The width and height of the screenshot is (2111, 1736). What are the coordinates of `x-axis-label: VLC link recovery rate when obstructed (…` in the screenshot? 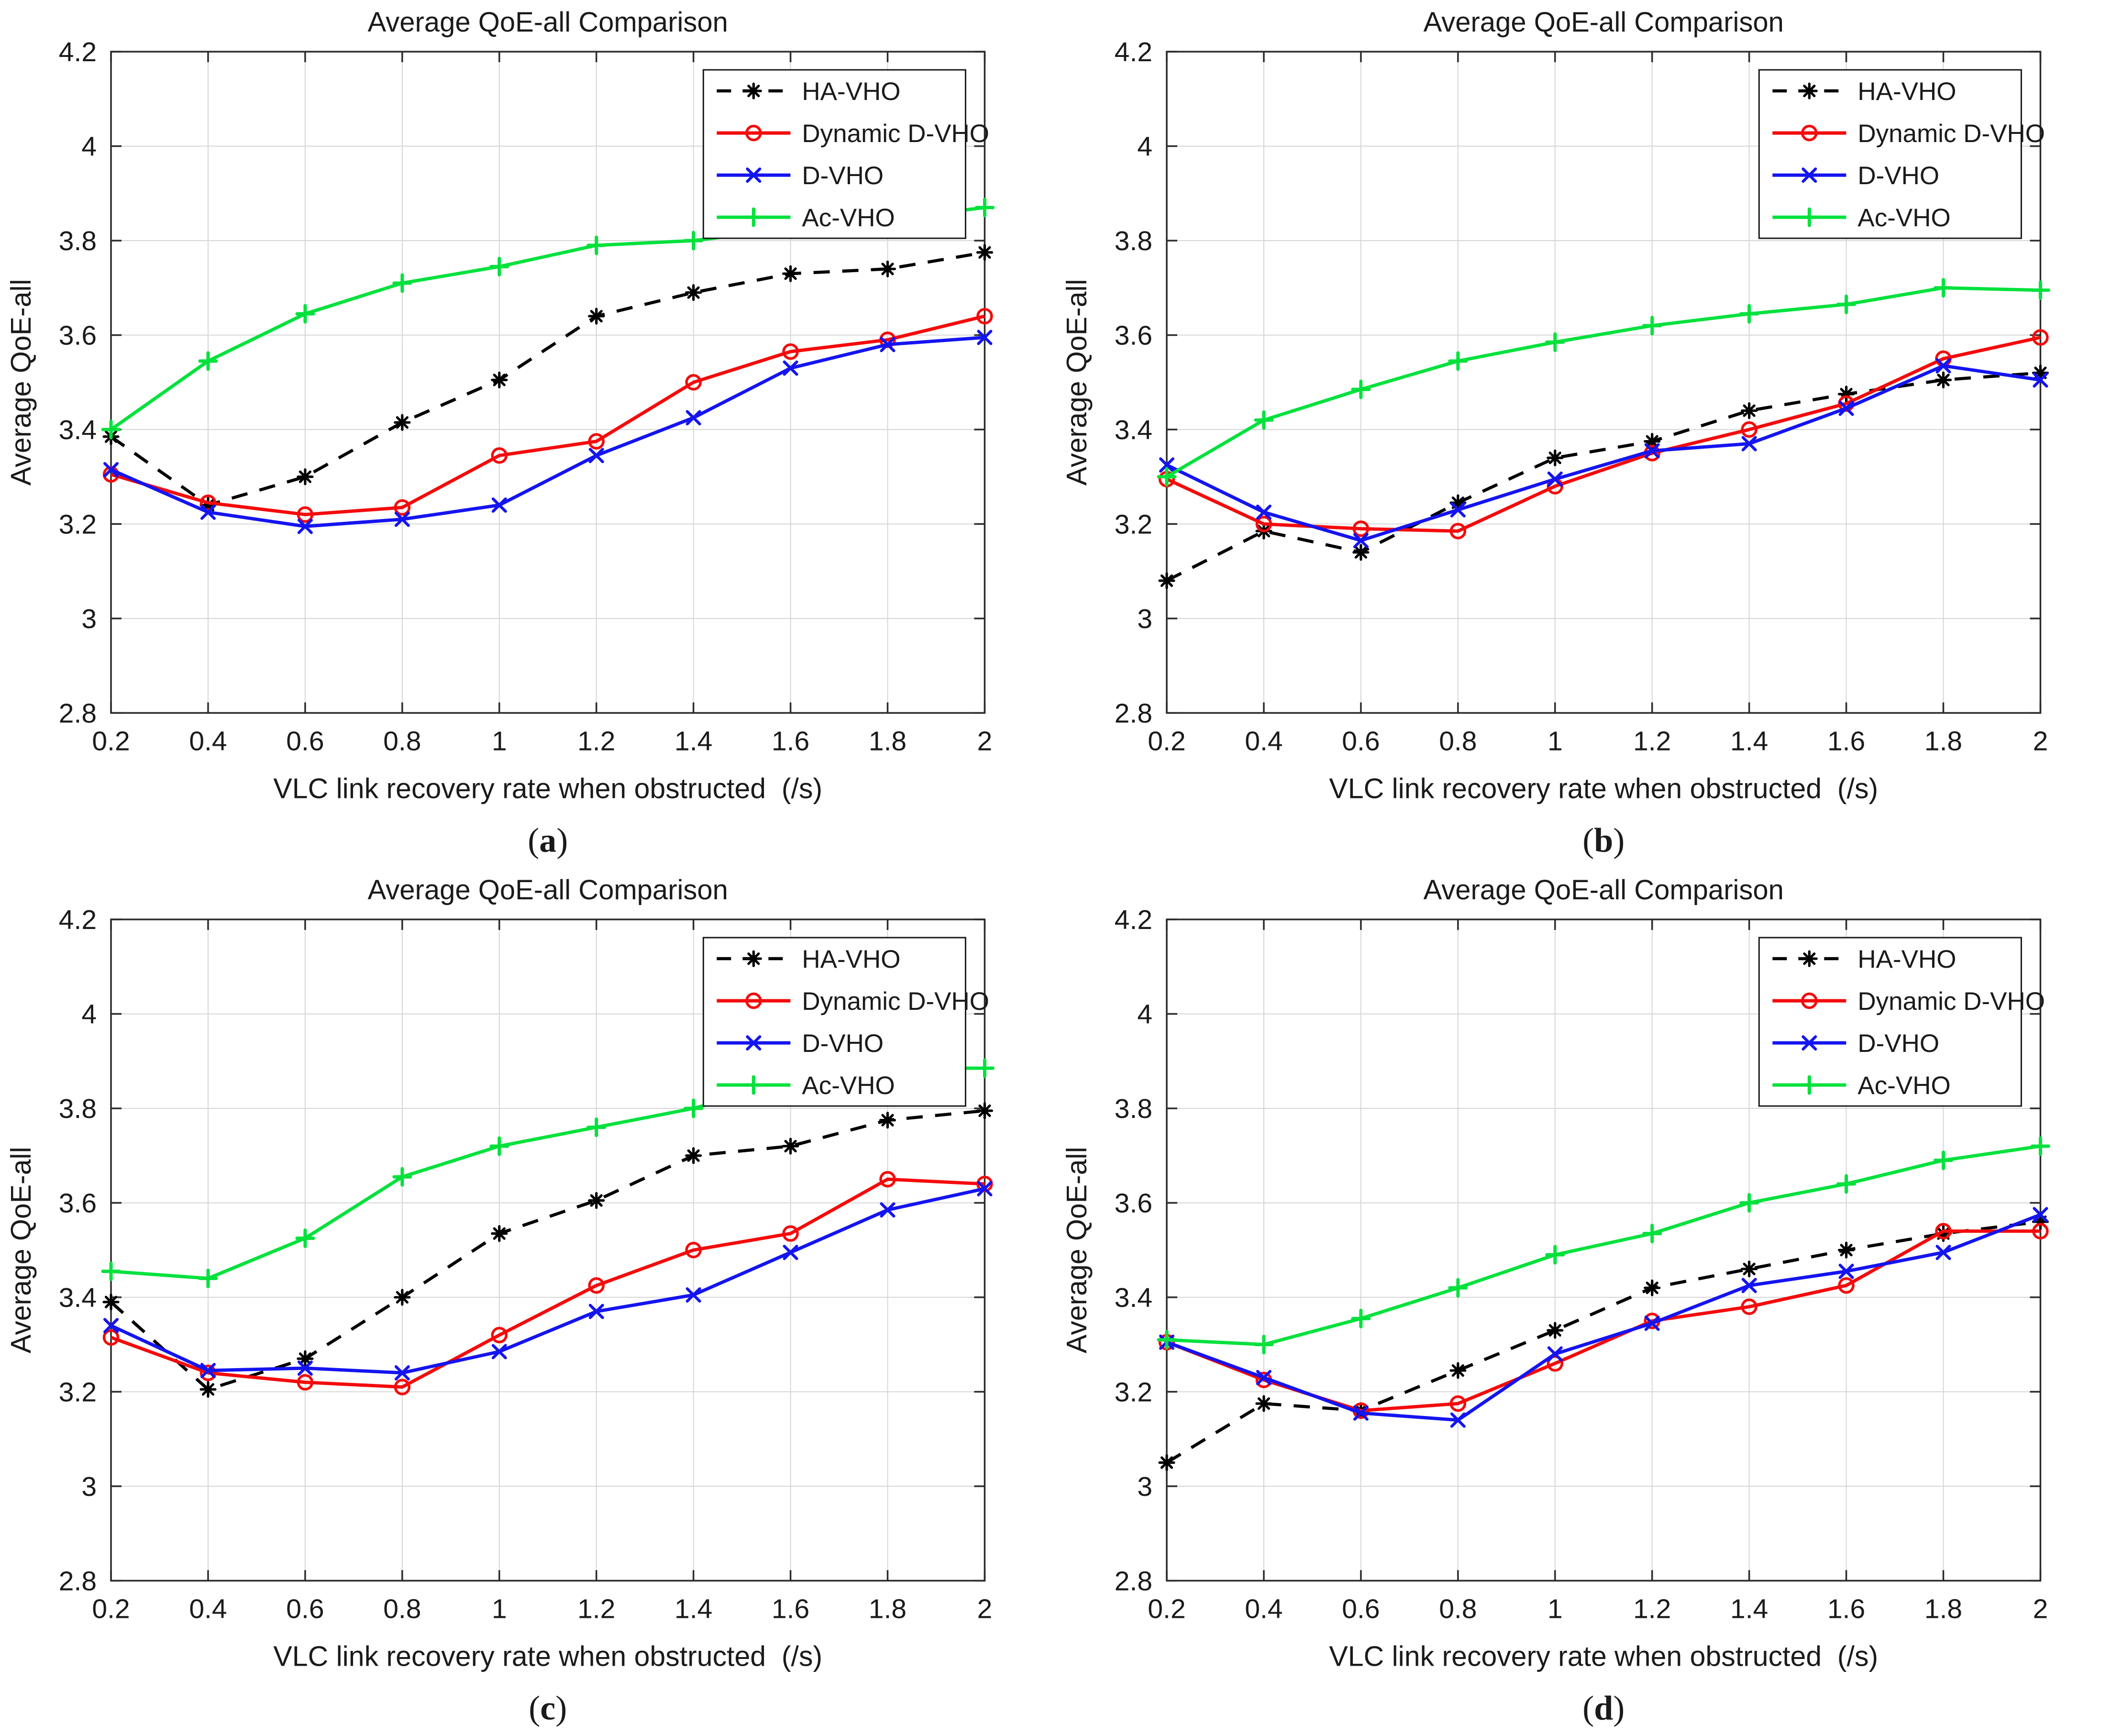 It's located at (1603, 1656).